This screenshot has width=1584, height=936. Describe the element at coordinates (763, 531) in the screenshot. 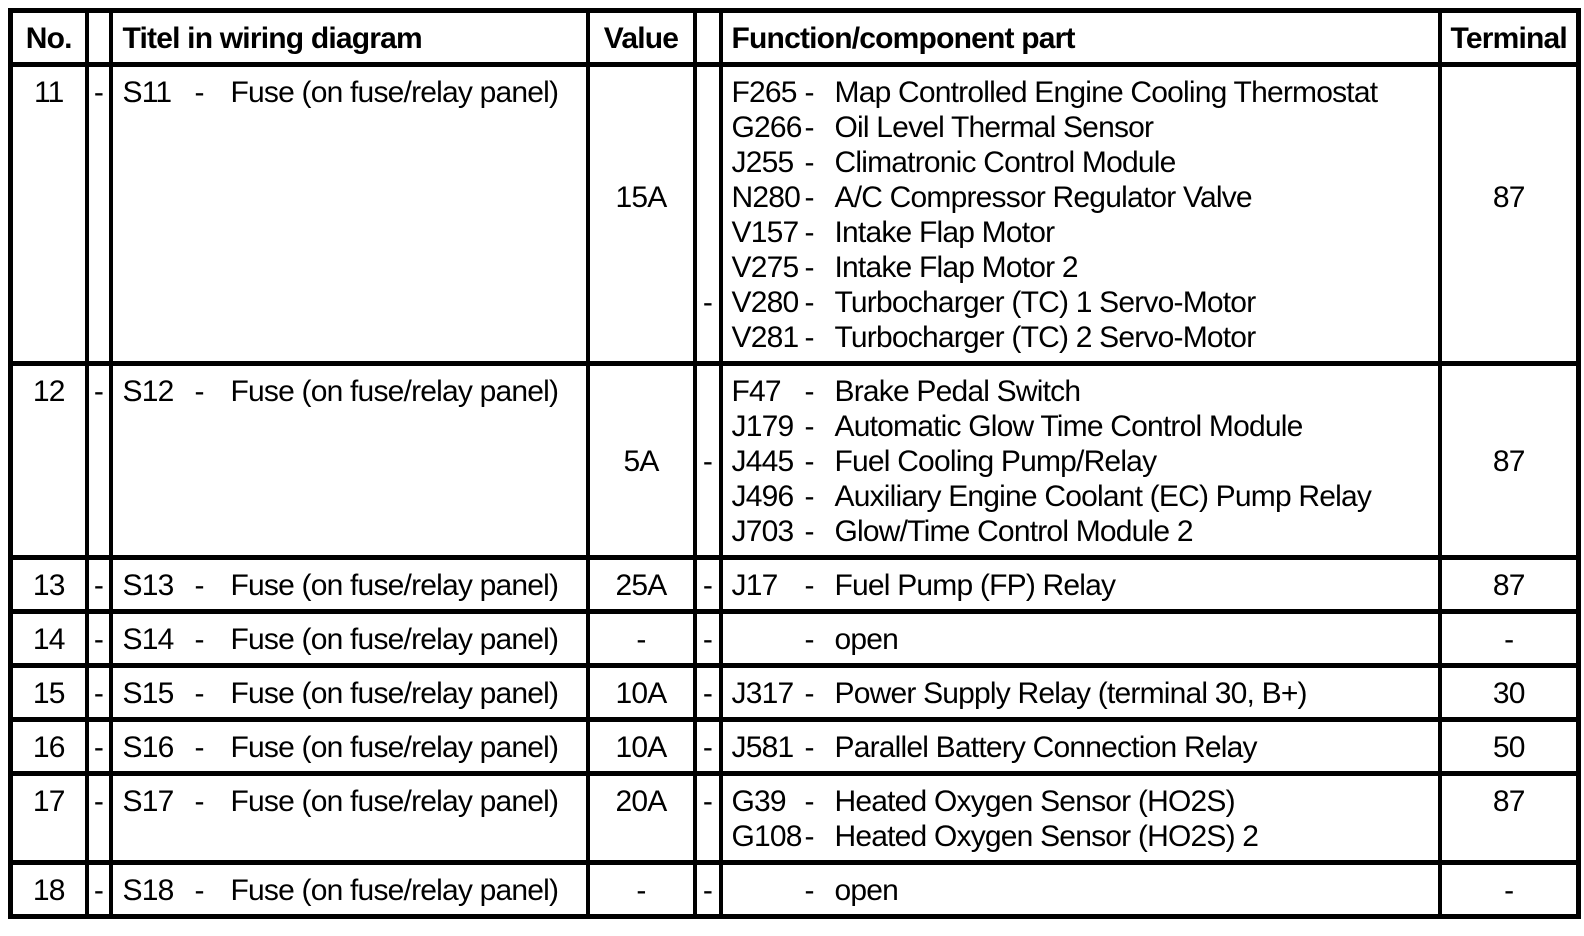

I see `component-code: J703` at that location.